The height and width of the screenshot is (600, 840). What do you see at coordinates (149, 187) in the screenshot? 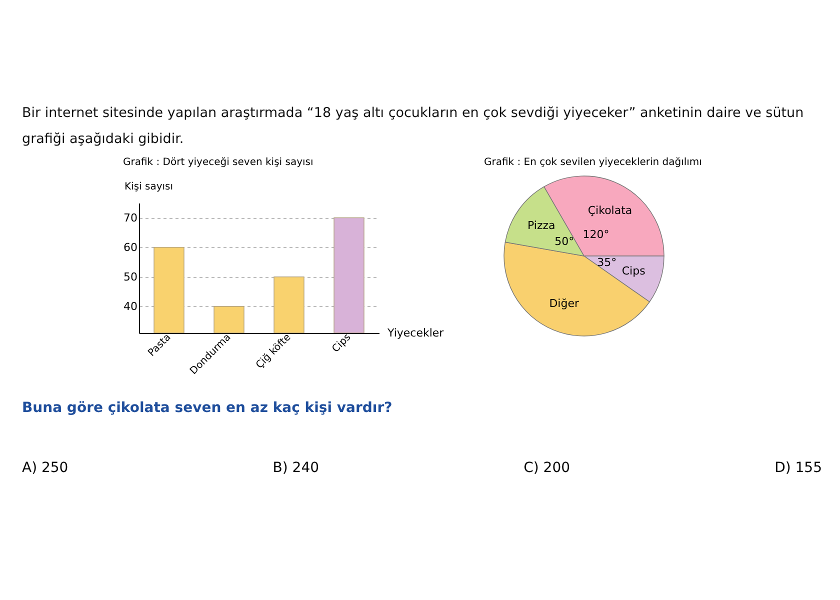
I see `y-axis-title: Kişi sayısı` at bounding box center [149, 187].